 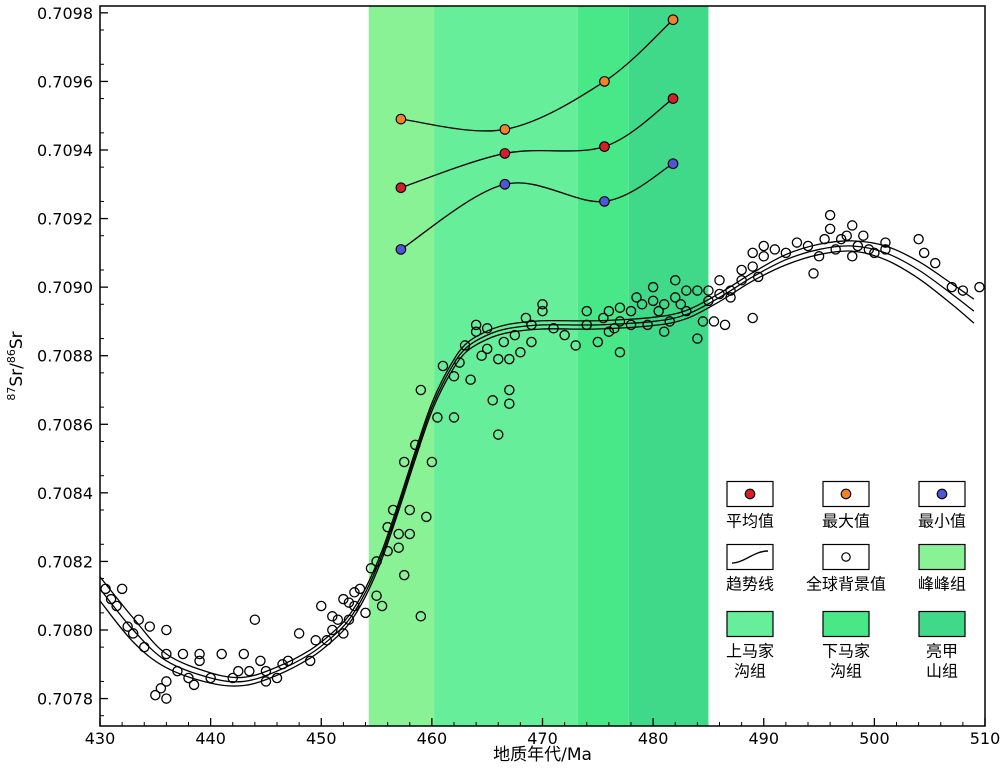 What do you see at coordinates (401, 119) in the screenshot?
I see `series-point-最大值` at bounding box center [401, 119].